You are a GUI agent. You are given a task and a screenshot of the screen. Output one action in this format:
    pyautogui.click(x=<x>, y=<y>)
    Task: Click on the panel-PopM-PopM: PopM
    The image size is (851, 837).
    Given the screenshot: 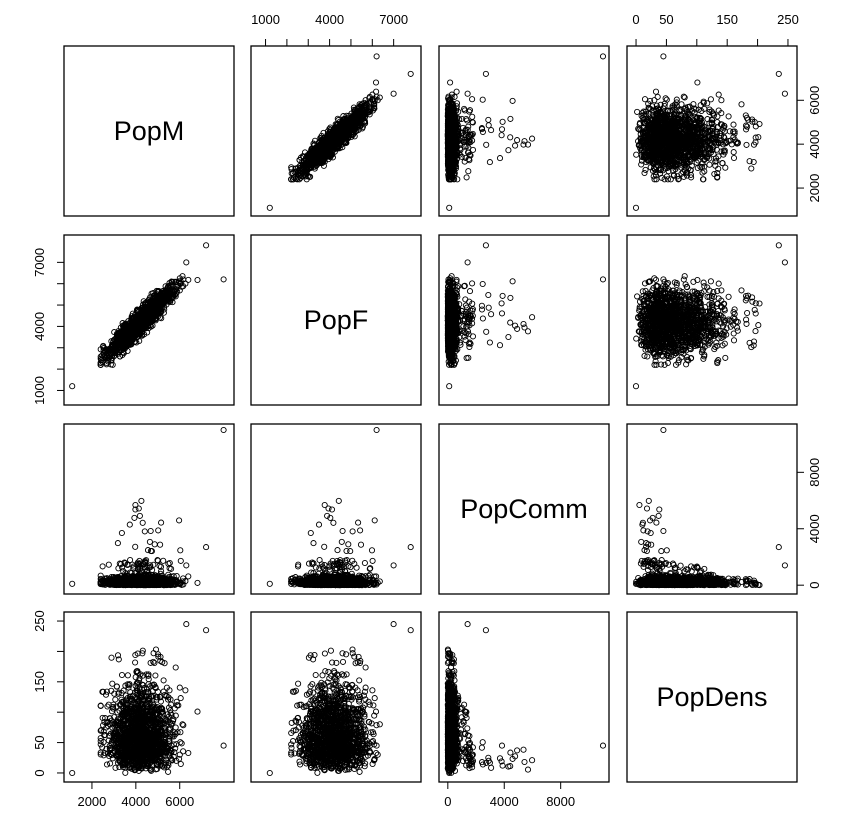 What is the action you would take?
    pyautogui.click(x=149, y=131)
    